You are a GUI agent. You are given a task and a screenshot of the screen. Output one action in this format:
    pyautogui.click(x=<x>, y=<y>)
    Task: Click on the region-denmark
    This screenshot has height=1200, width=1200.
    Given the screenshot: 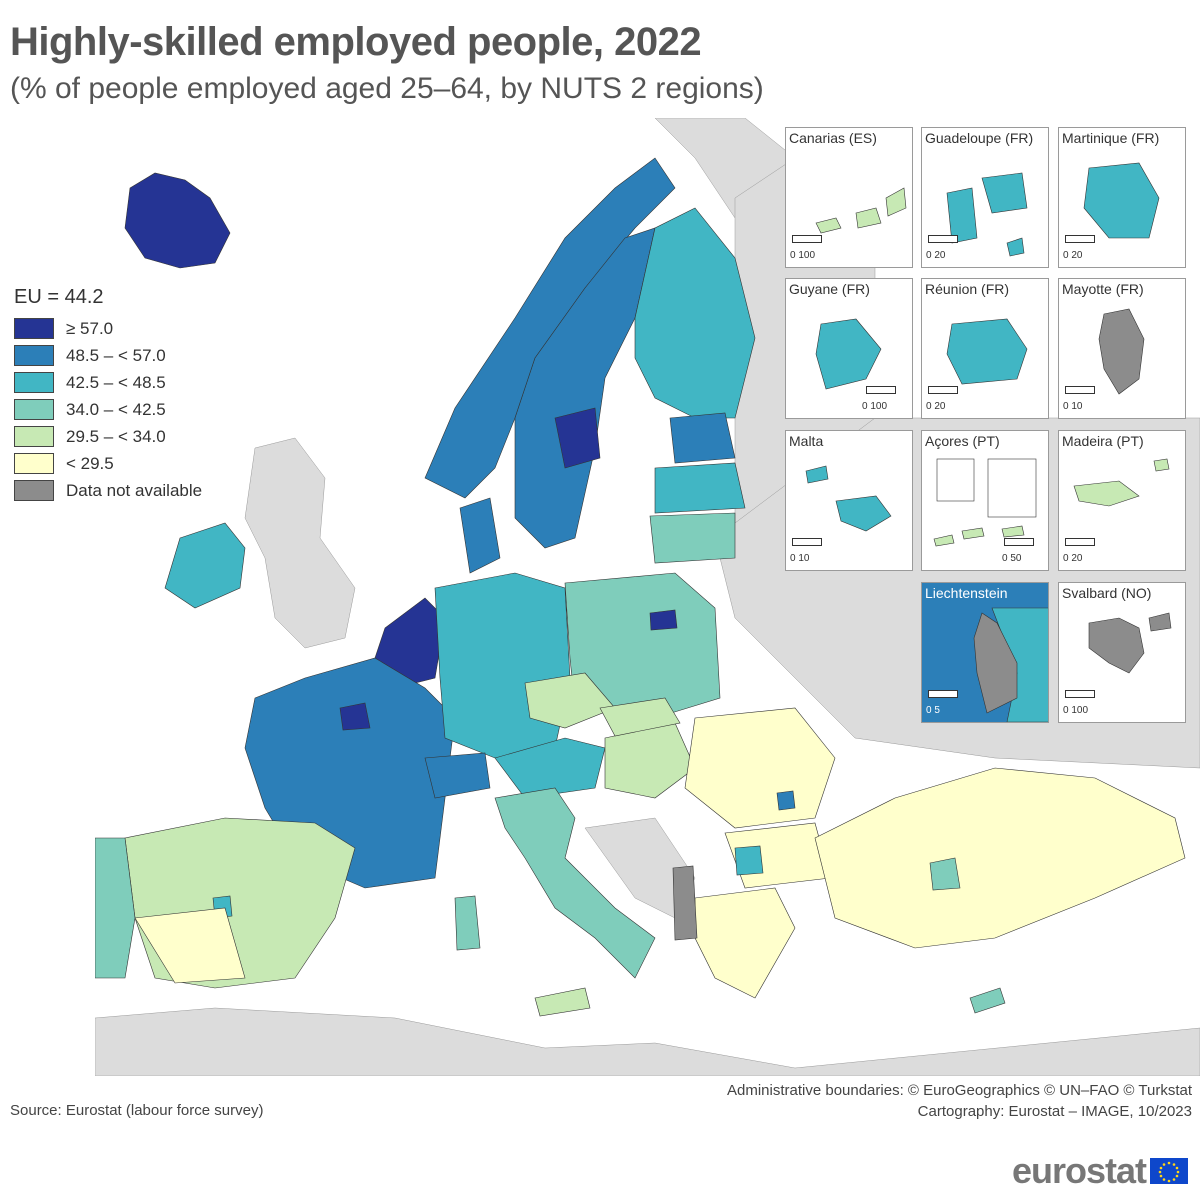 What is the action you would take?
    pyautogui.click(x=480, y=535)
    